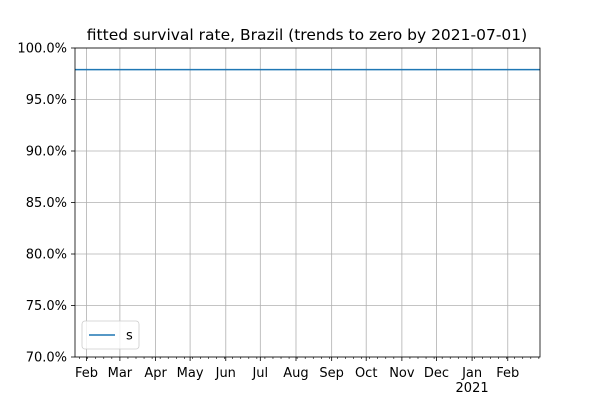 This screenshot has width=600, height=400. I want to click on y-tick-label: 100.0%, so click(42, 49).